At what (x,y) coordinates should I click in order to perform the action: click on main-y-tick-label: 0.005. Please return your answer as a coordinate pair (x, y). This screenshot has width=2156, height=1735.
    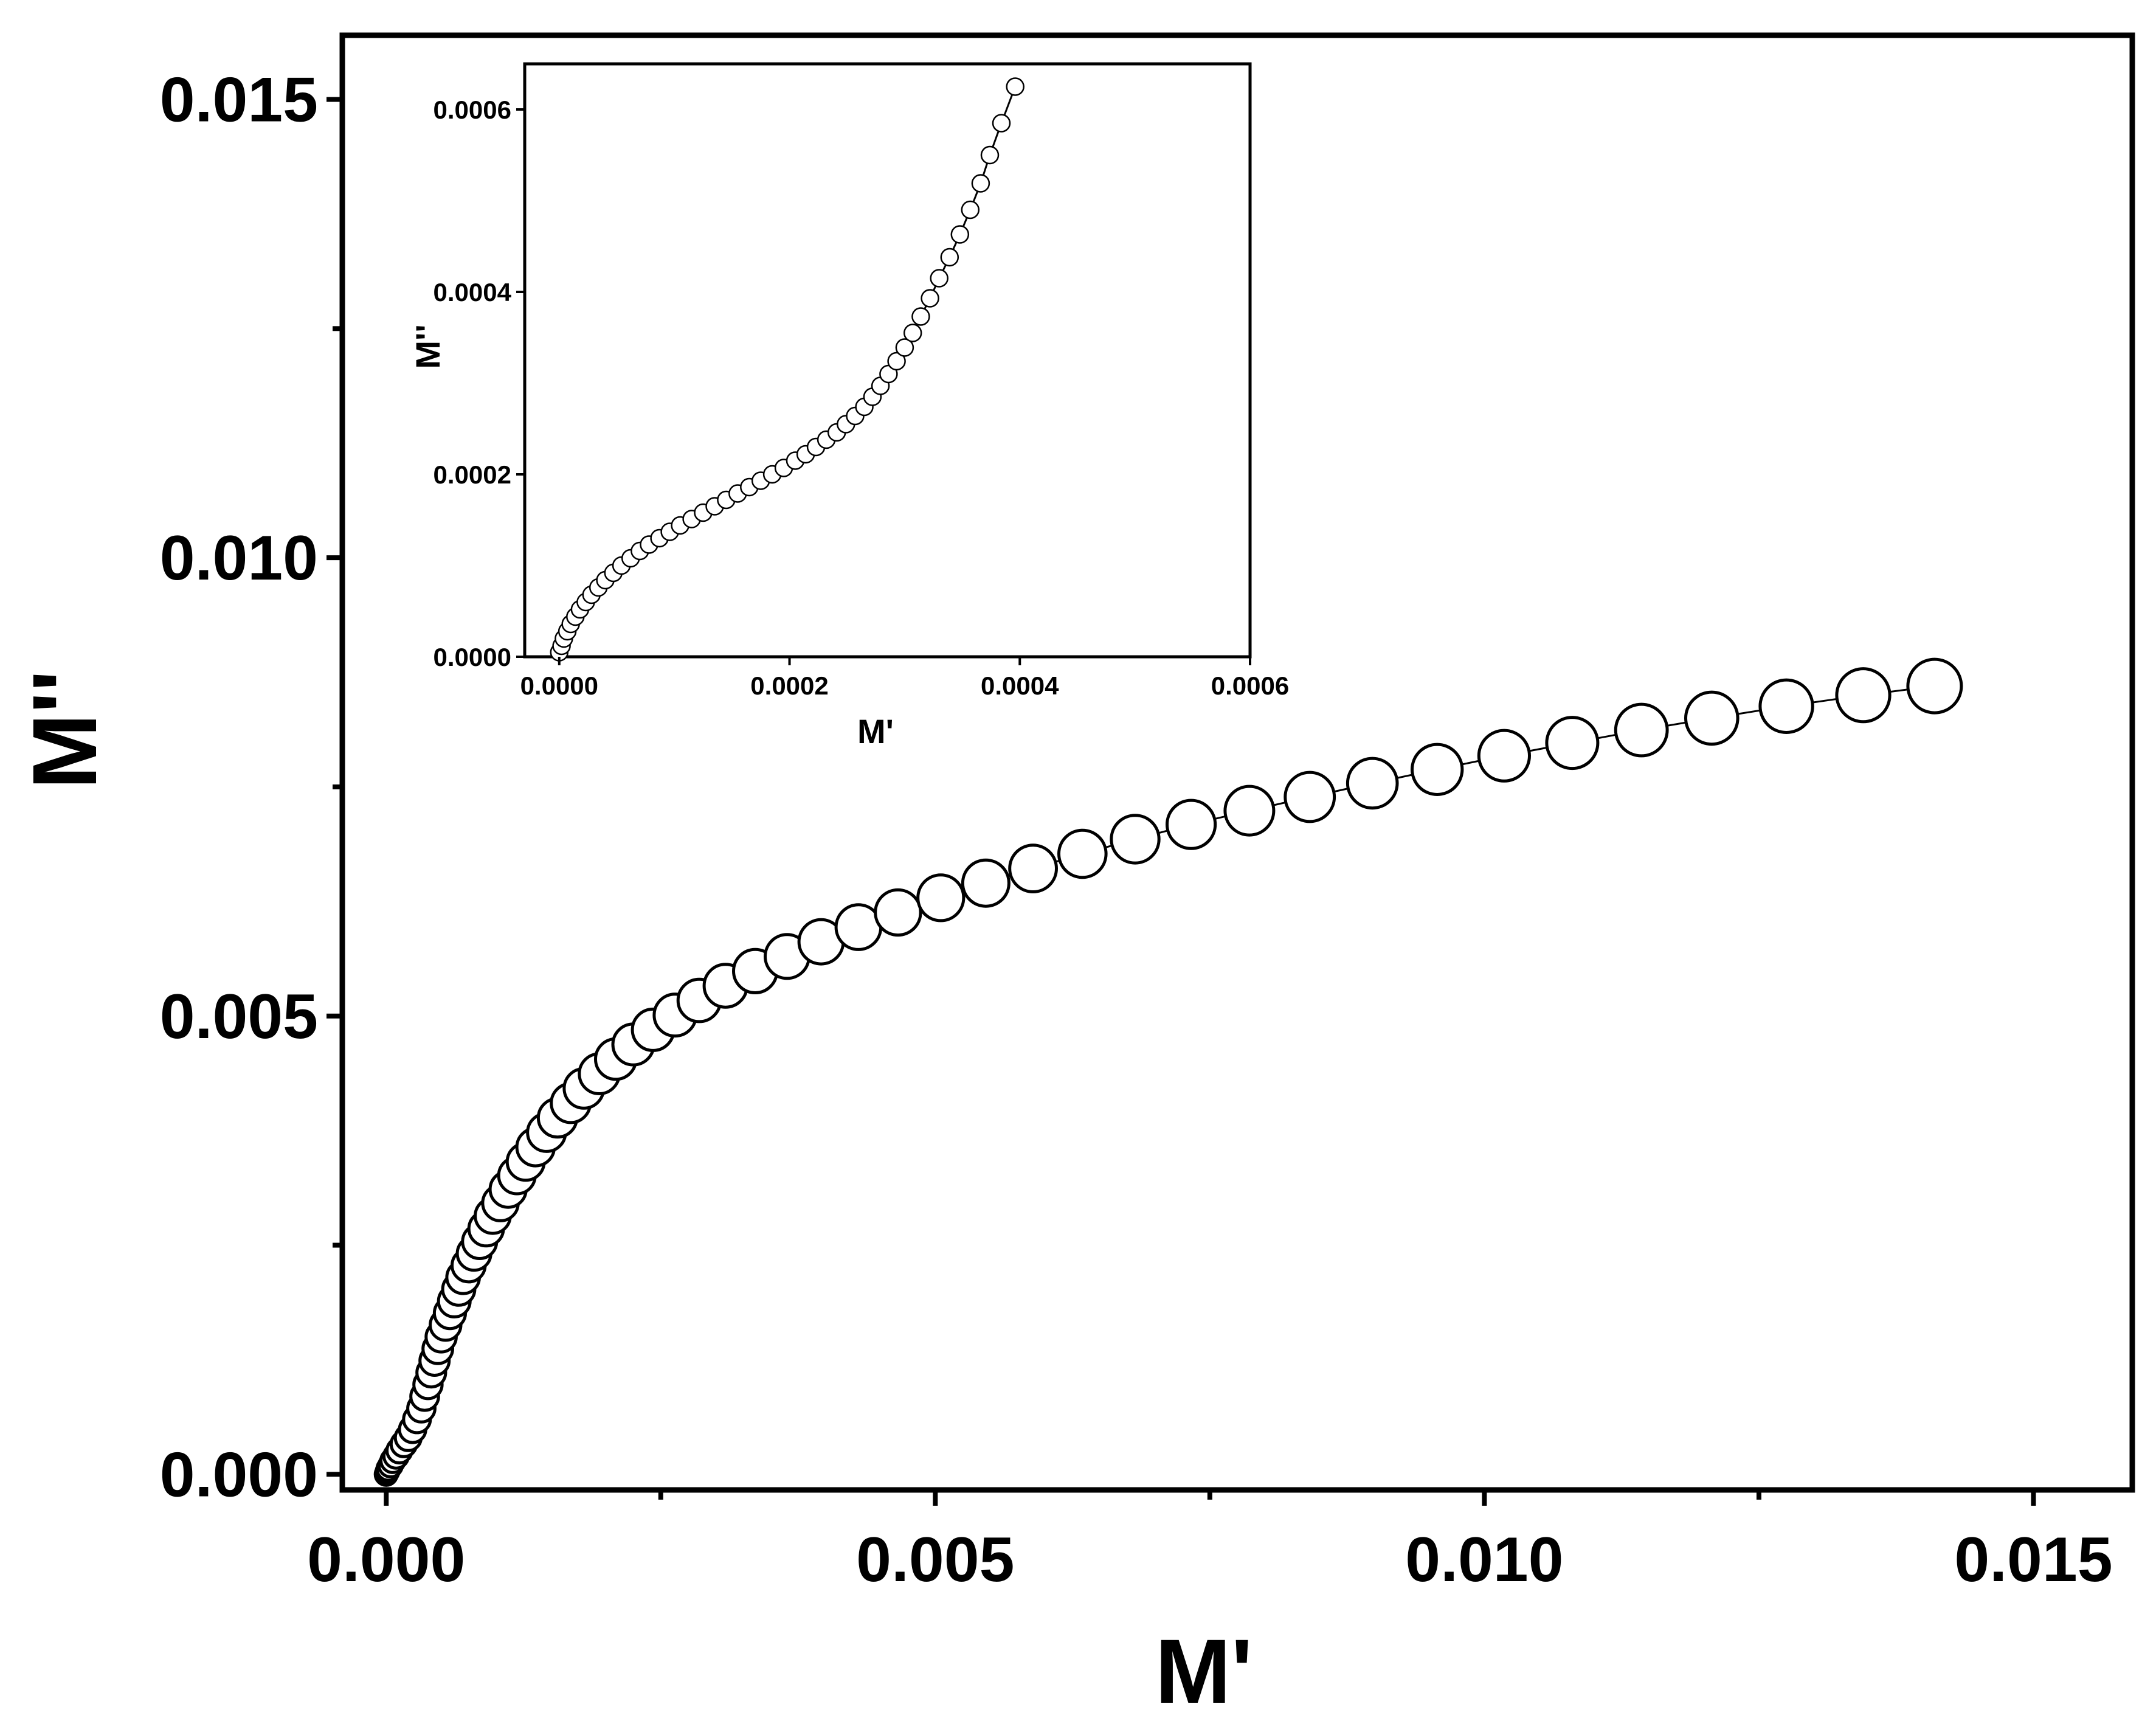
    Looking at the image, I should click on (239, 1017).